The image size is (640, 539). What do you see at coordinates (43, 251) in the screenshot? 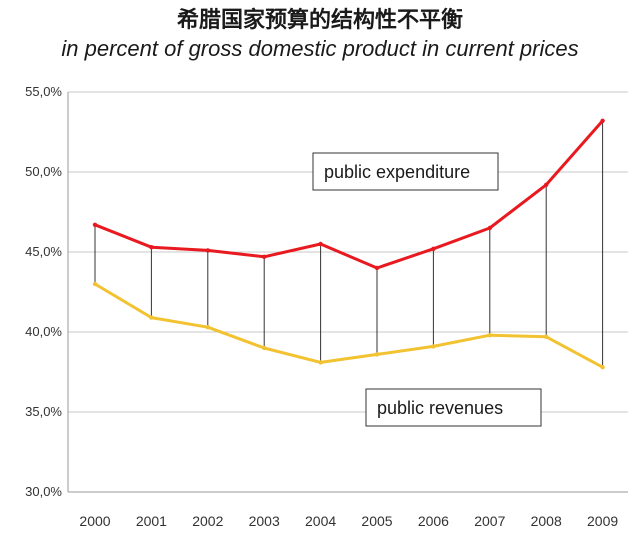
I see `y-tick-label: 45,0%` at bounding box center [43, 251].